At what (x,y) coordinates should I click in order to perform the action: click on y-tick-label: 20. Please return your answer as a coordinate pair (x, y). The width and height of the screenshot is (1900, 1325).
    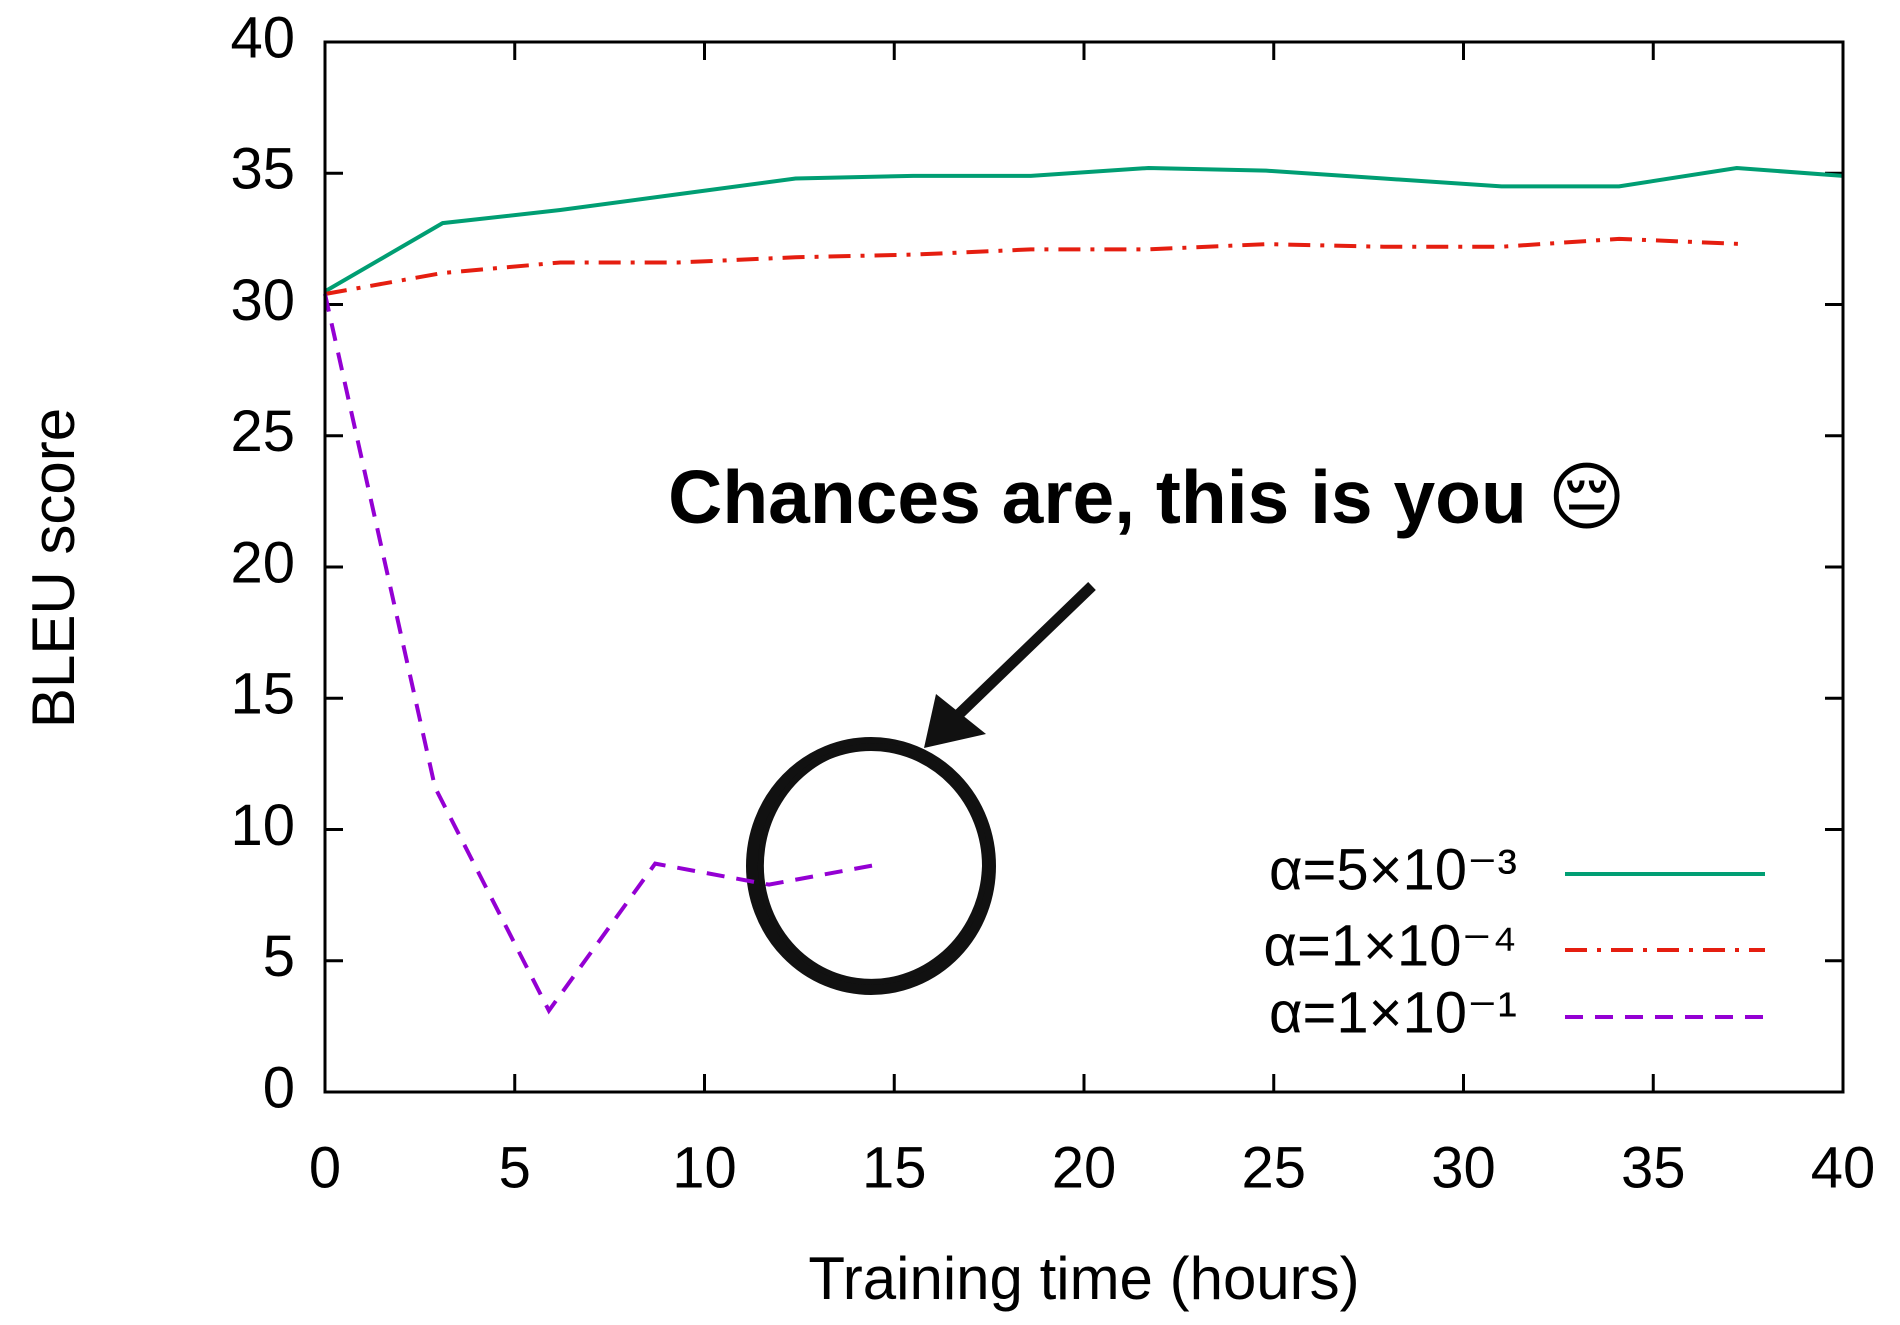
    Looking at the image, I should click on (262, 562).